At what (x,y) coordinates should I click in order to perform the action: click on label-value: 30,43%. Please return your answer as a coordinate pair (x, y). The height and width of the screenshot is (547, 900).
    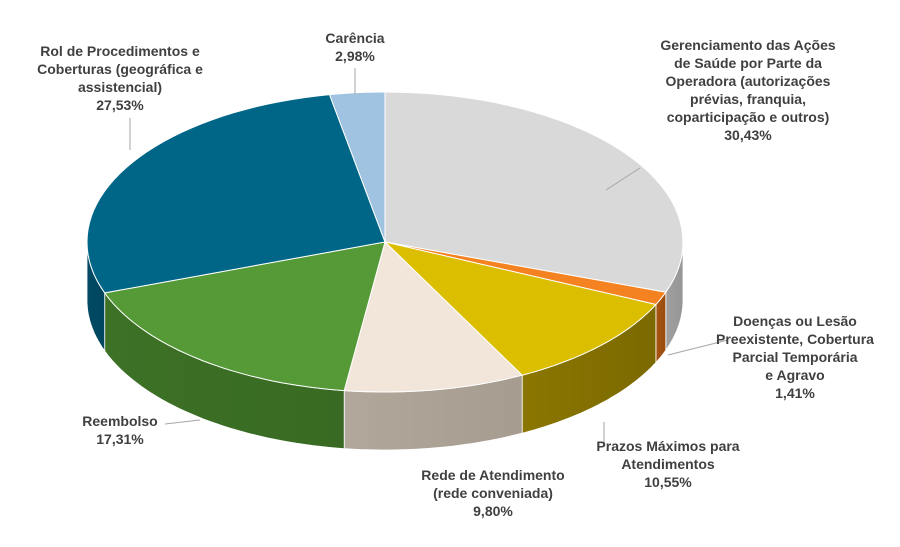
    Looking at the image, I should click on (748, 135).